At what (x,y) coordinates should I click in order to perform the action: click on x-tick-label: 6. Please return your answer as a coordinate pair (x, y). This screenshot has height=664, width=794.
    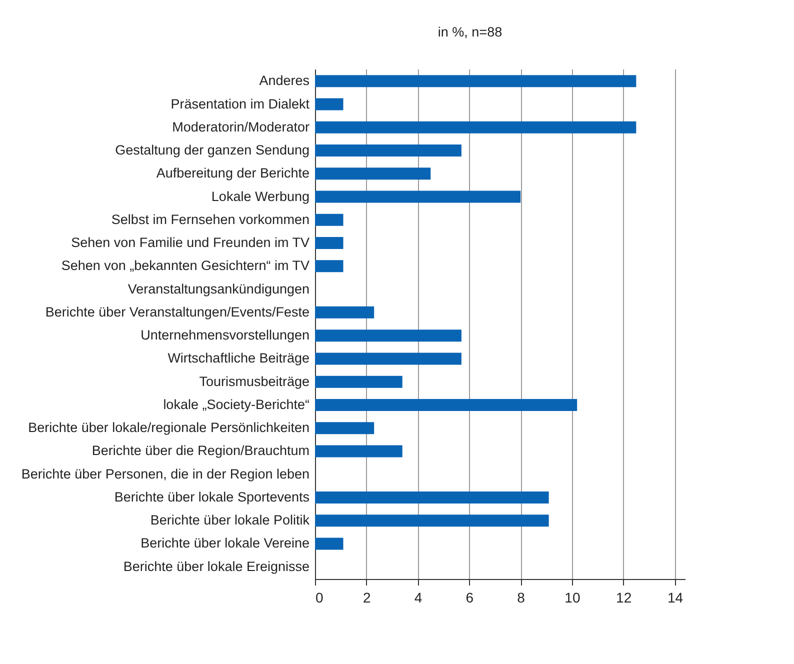
    Looking at the image, I should click on (470, 598).